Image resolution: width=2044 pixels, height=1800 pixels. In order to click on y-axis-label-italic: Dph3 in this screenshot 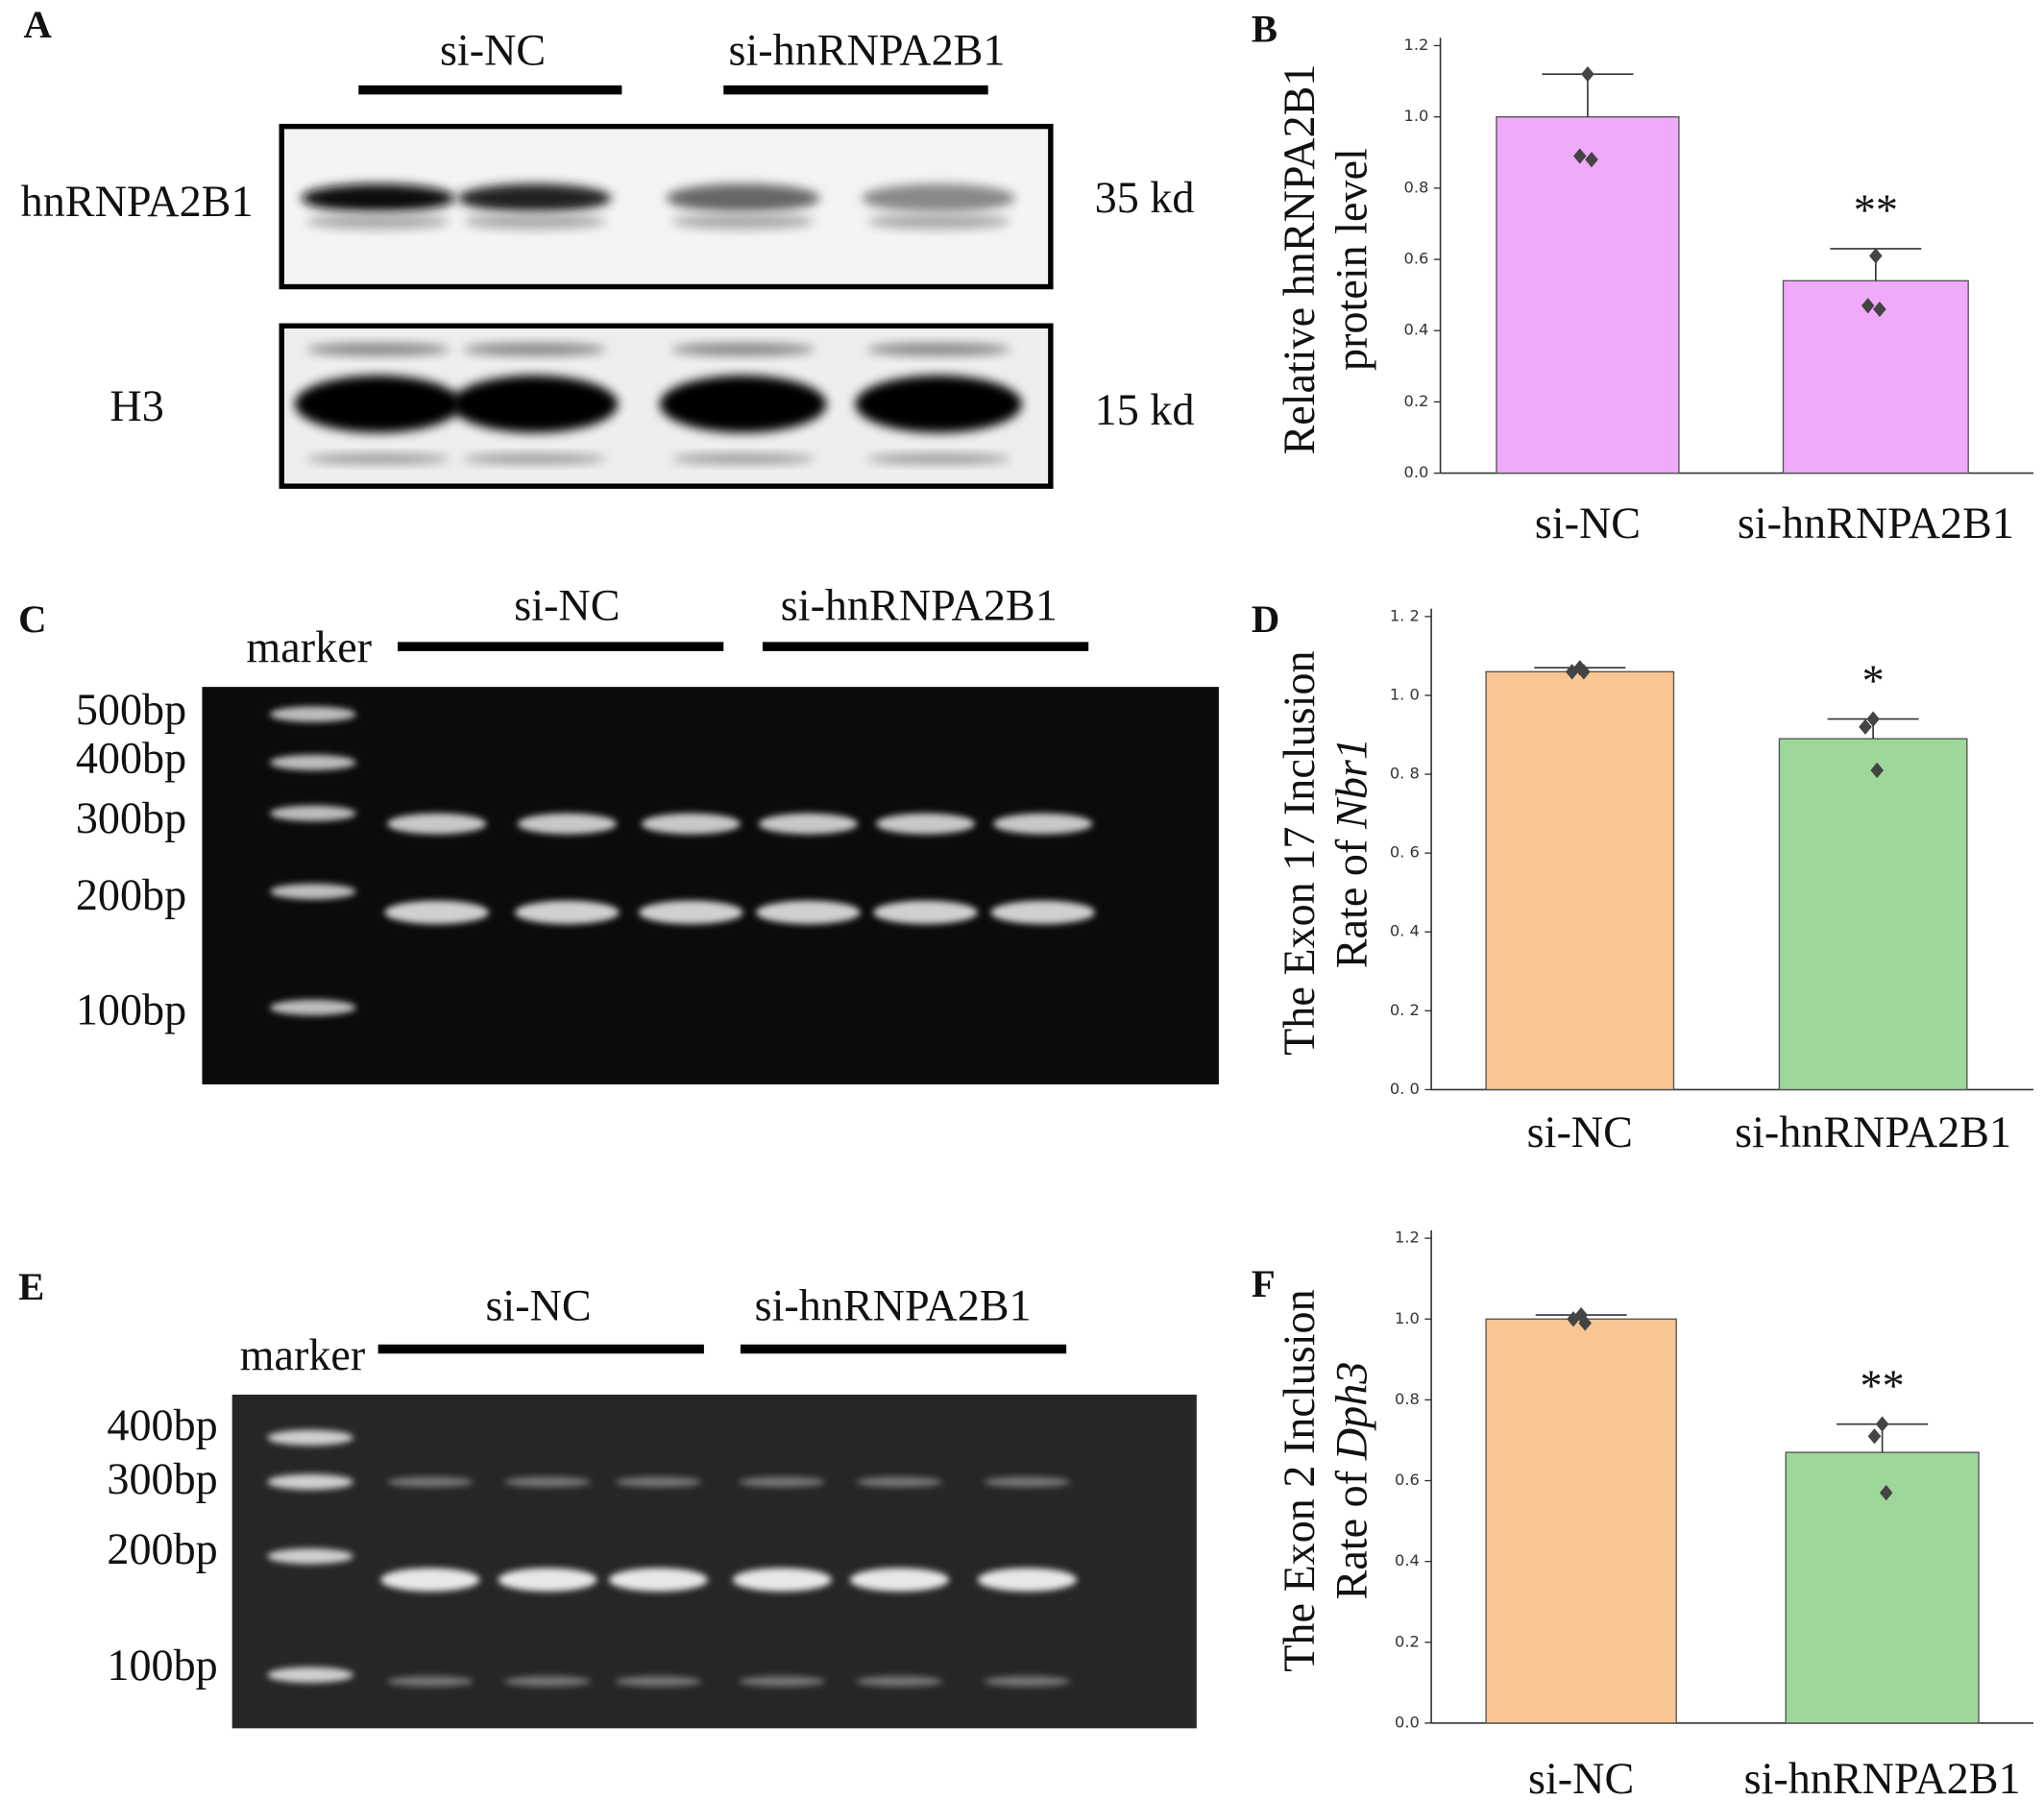, I will do `click(1350, 1412)`.